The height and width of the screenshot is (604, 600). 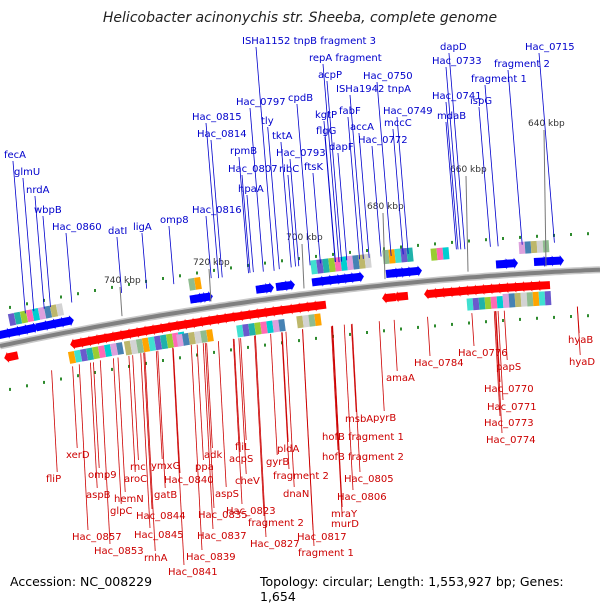 What do you see at coordinates (301, 476) in the screenshot?
I see `reverse-gene-label: fragment 2` at bounding box center [301, 476].